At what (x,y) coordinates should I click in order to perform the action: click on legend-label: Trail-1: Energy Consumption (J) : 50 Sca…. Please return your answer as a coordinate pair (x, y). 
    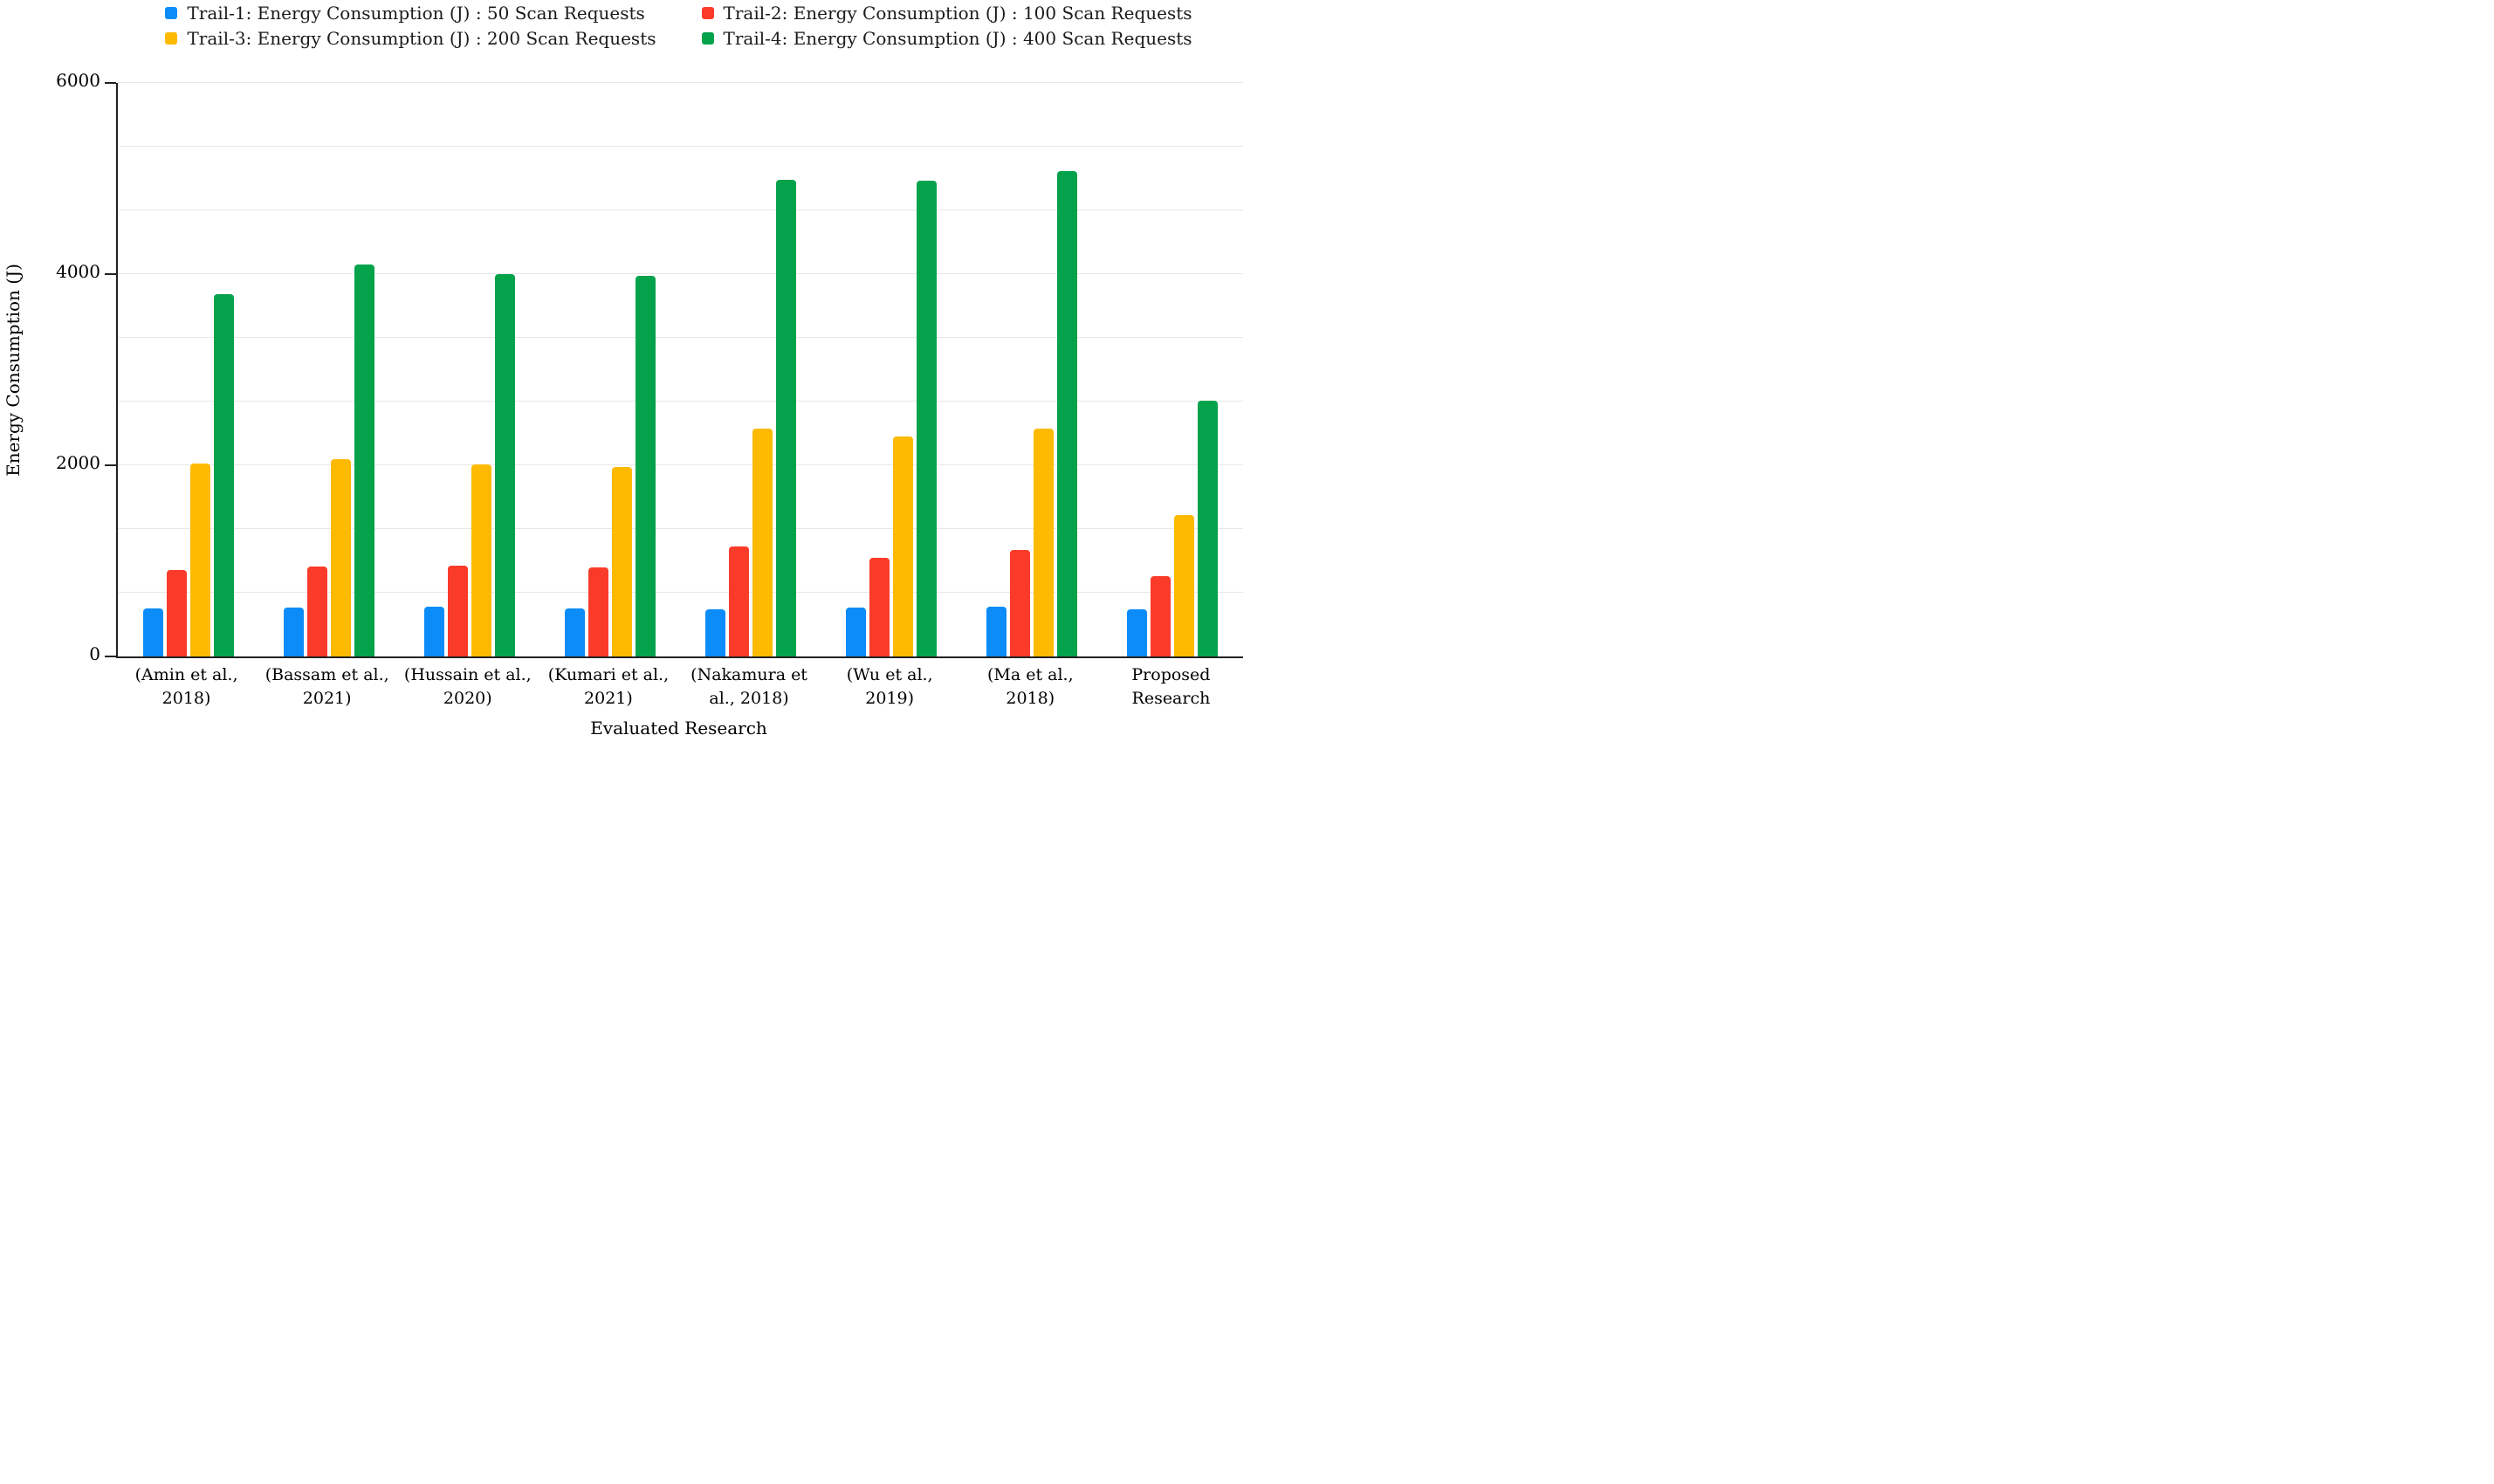
    Looking at the image, I should click on (416, 14).